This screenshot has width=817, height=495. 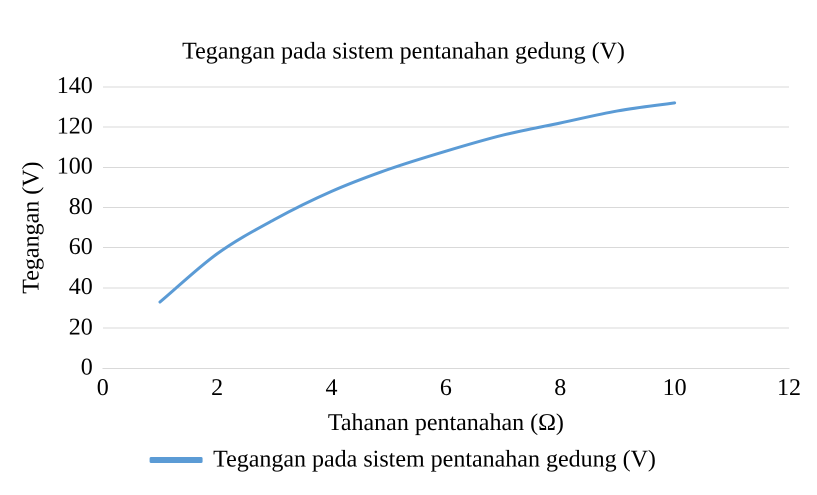 What do you see at coordinates (74, 167) in the screenshot?
I see `y-tick-label: 100` at bounding box center [74, 167].